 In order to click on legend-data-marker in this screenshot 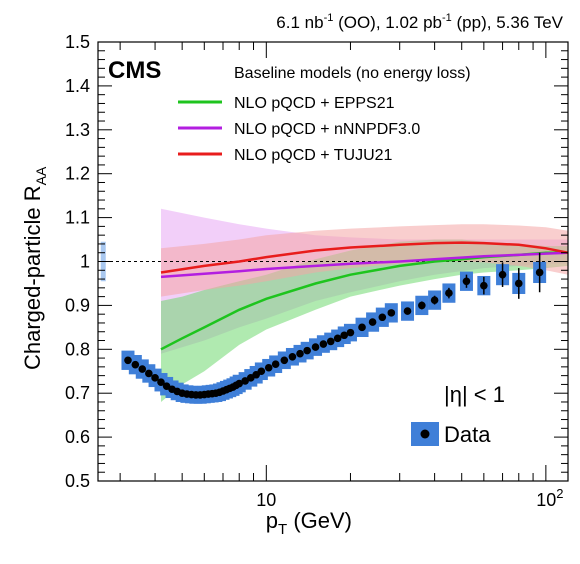, I will do `click(425, 434)`.